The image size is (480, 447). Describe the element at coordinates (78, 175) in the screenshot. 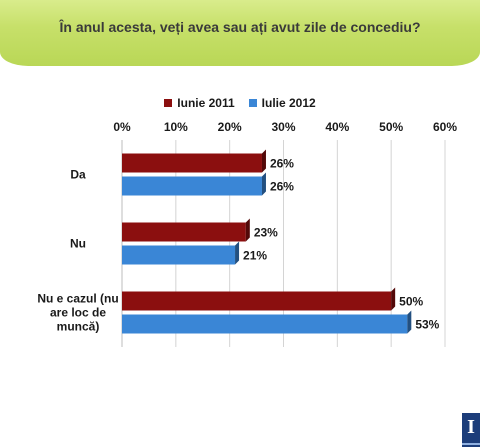

I see `category-label: Da` at that location.